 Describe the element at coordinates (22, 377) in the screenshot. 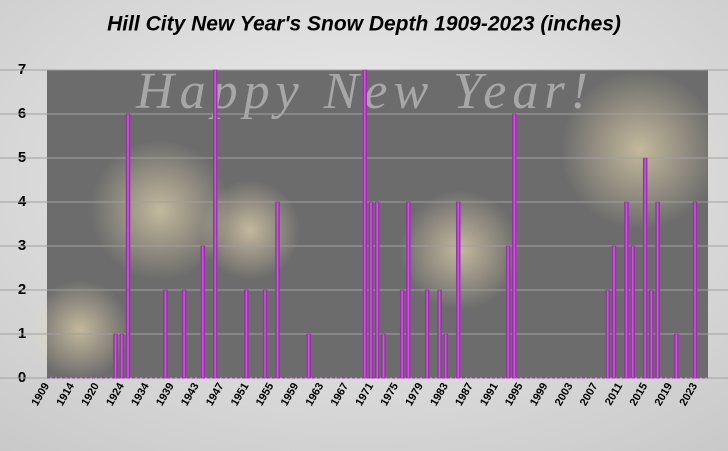

I see `y-tick-label: 0` at that location.